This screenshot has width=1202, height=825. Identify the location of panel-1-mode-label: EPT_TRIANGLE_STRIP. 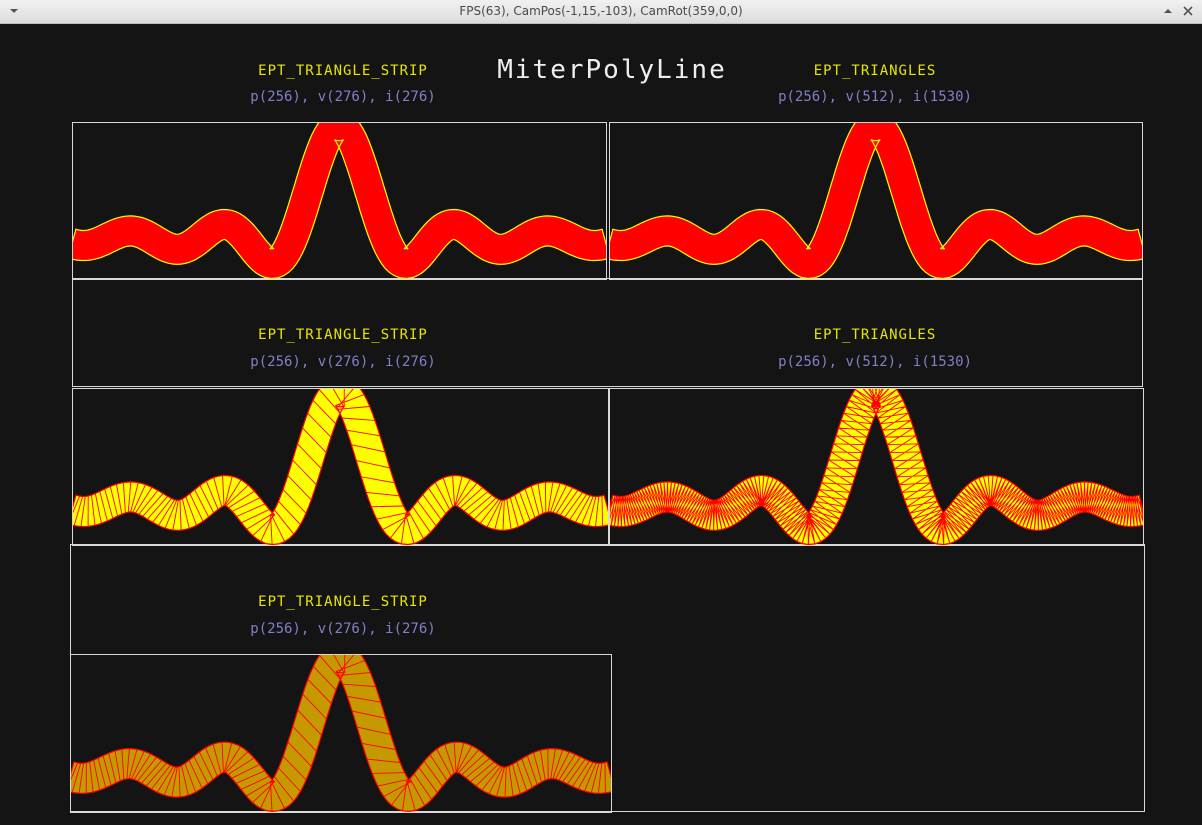
(343, 71).